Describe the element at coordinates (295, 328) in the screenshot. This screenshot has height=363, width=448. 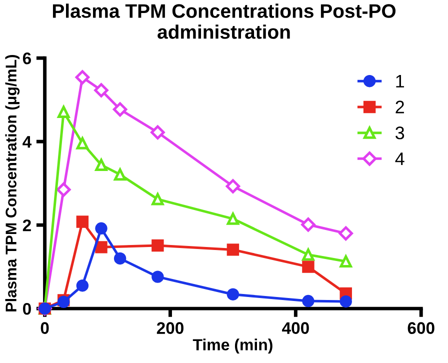
I see `x-tick-label: 400` at that location.